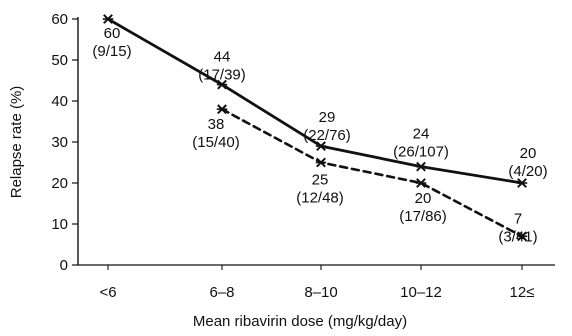  Describe the element at coordinates (16, 142) in the screenshot. I see `y-axis-label: Relapse rate (%)` at that location.